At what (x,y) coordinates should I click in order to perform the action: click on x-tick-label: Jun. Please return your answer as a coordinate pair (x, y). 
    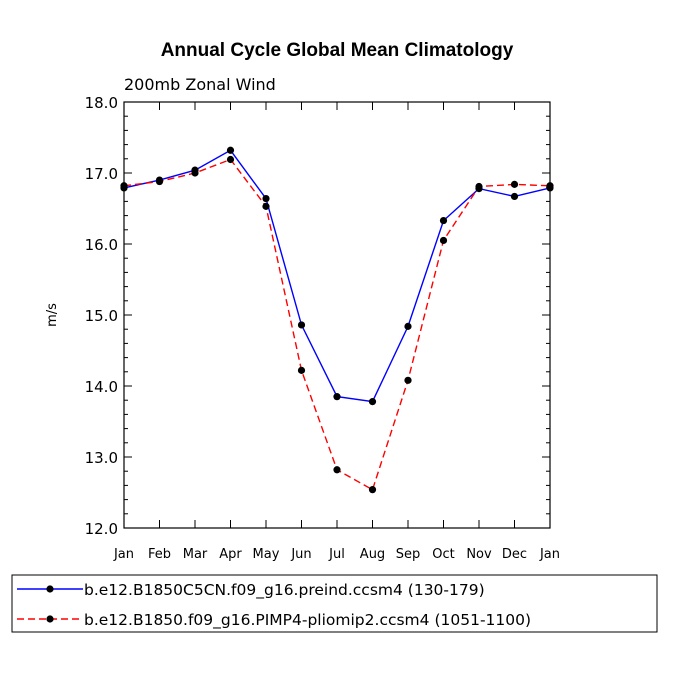
    Looking at the image, I should click on (300, 554).